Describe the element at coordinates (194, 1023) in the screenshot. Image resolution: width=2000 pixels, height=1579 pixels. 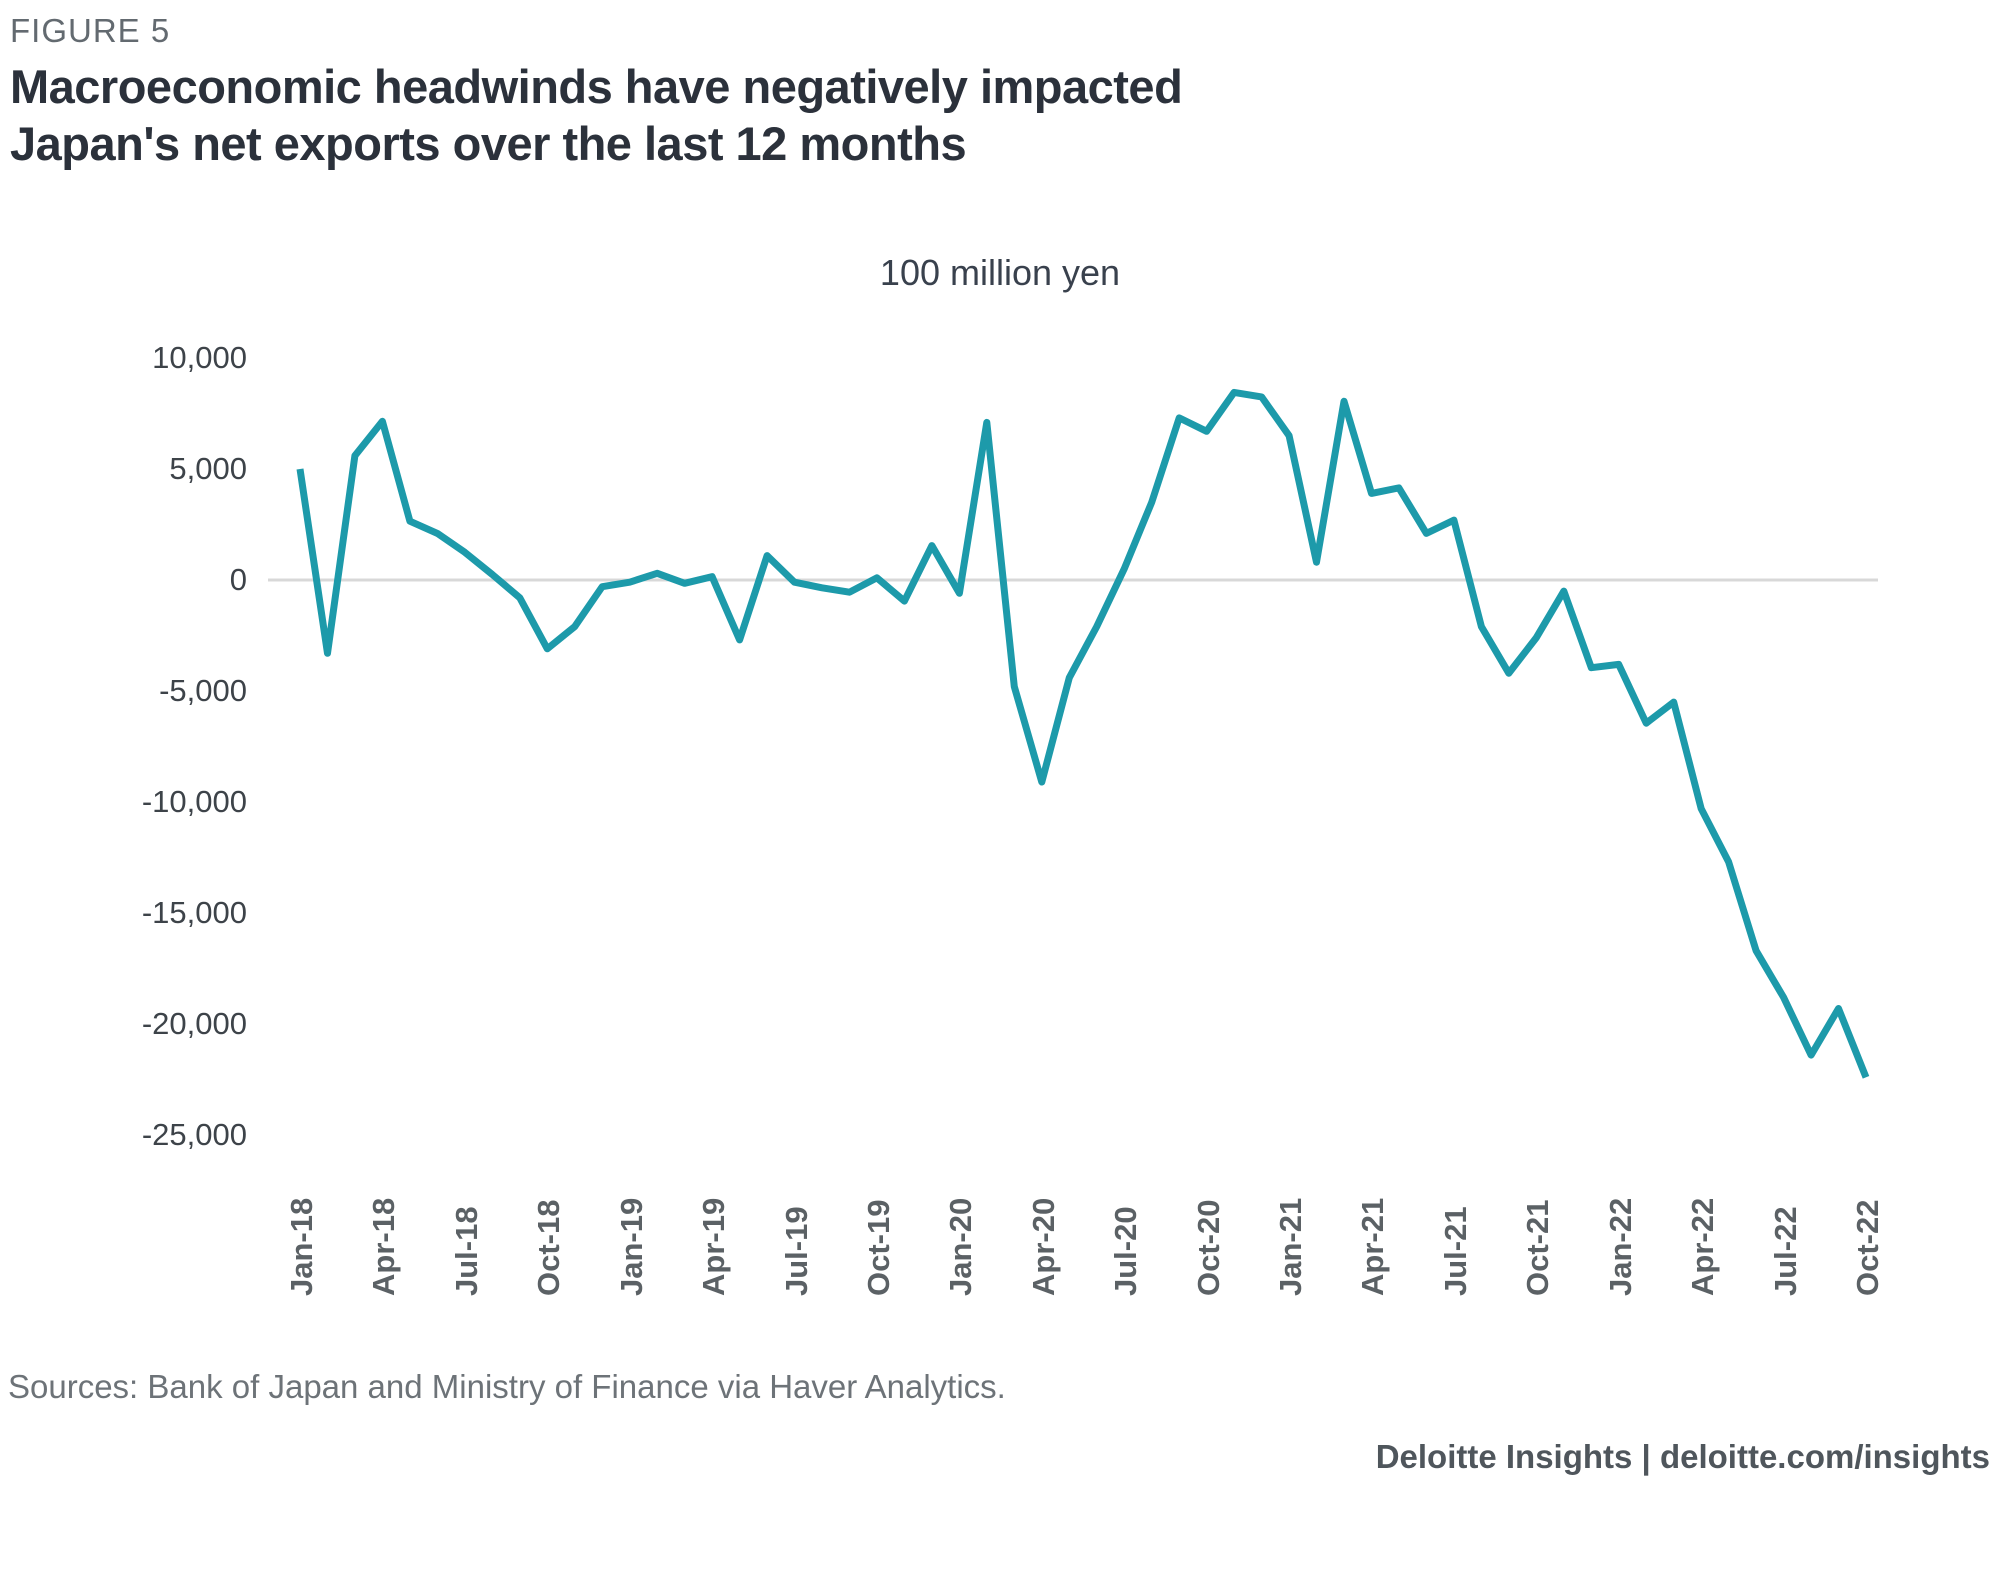
I see `y-tick-label: -20,000` at that location.